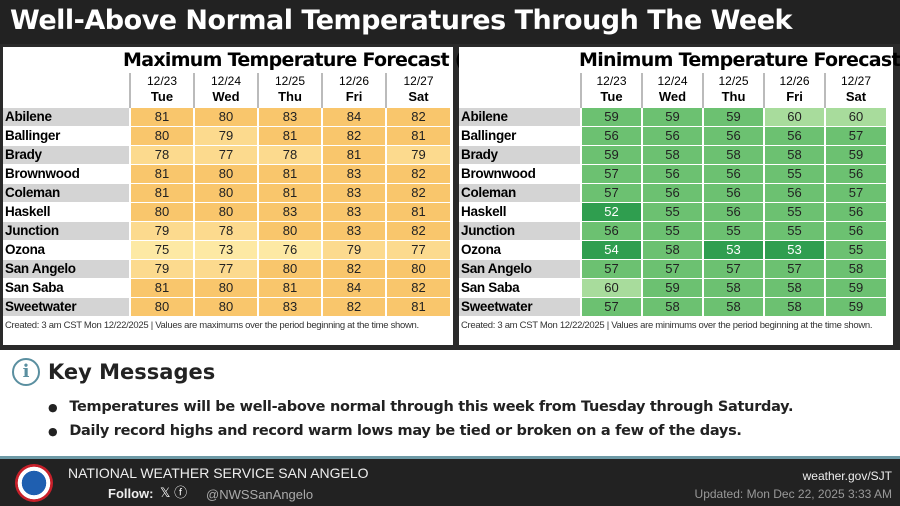 The image size is (900, 506). Describe the element at coordinates (856, 81) in the screenshot. I see `date-label: 12/27` at that location.